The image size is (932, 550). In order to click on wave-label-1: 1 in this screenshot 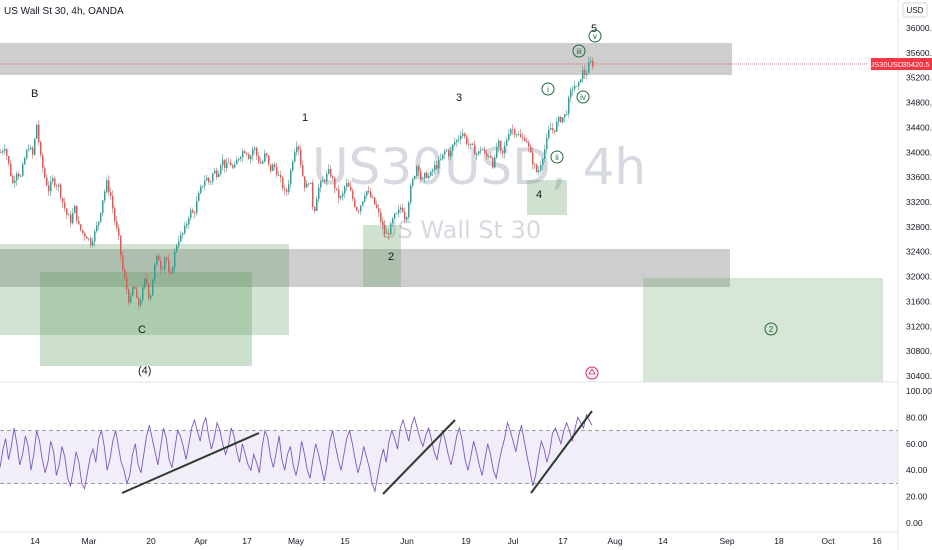, I will do `click(305, 118)`.